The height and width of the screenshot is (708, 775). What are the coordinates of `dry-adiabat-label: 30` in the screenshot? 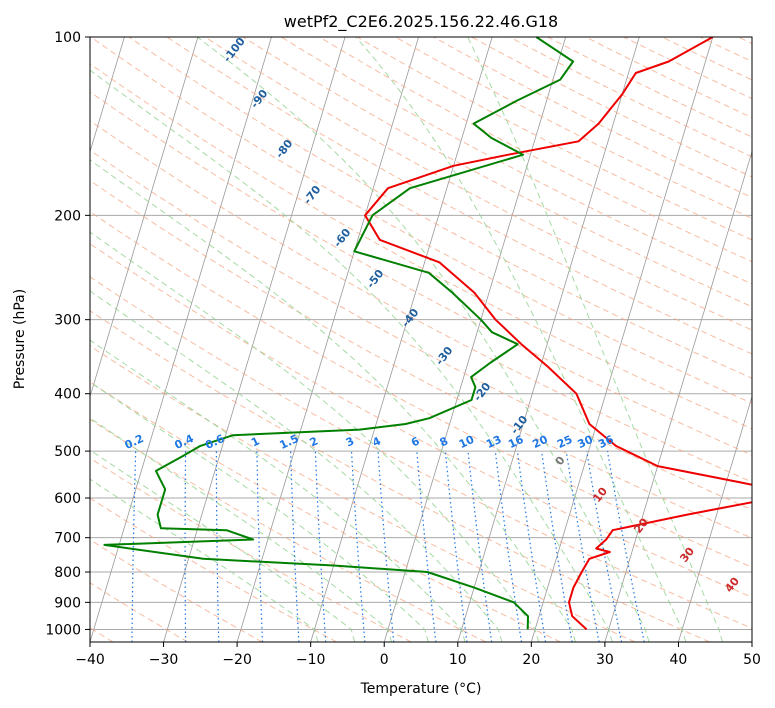 It's located at (687, 555).